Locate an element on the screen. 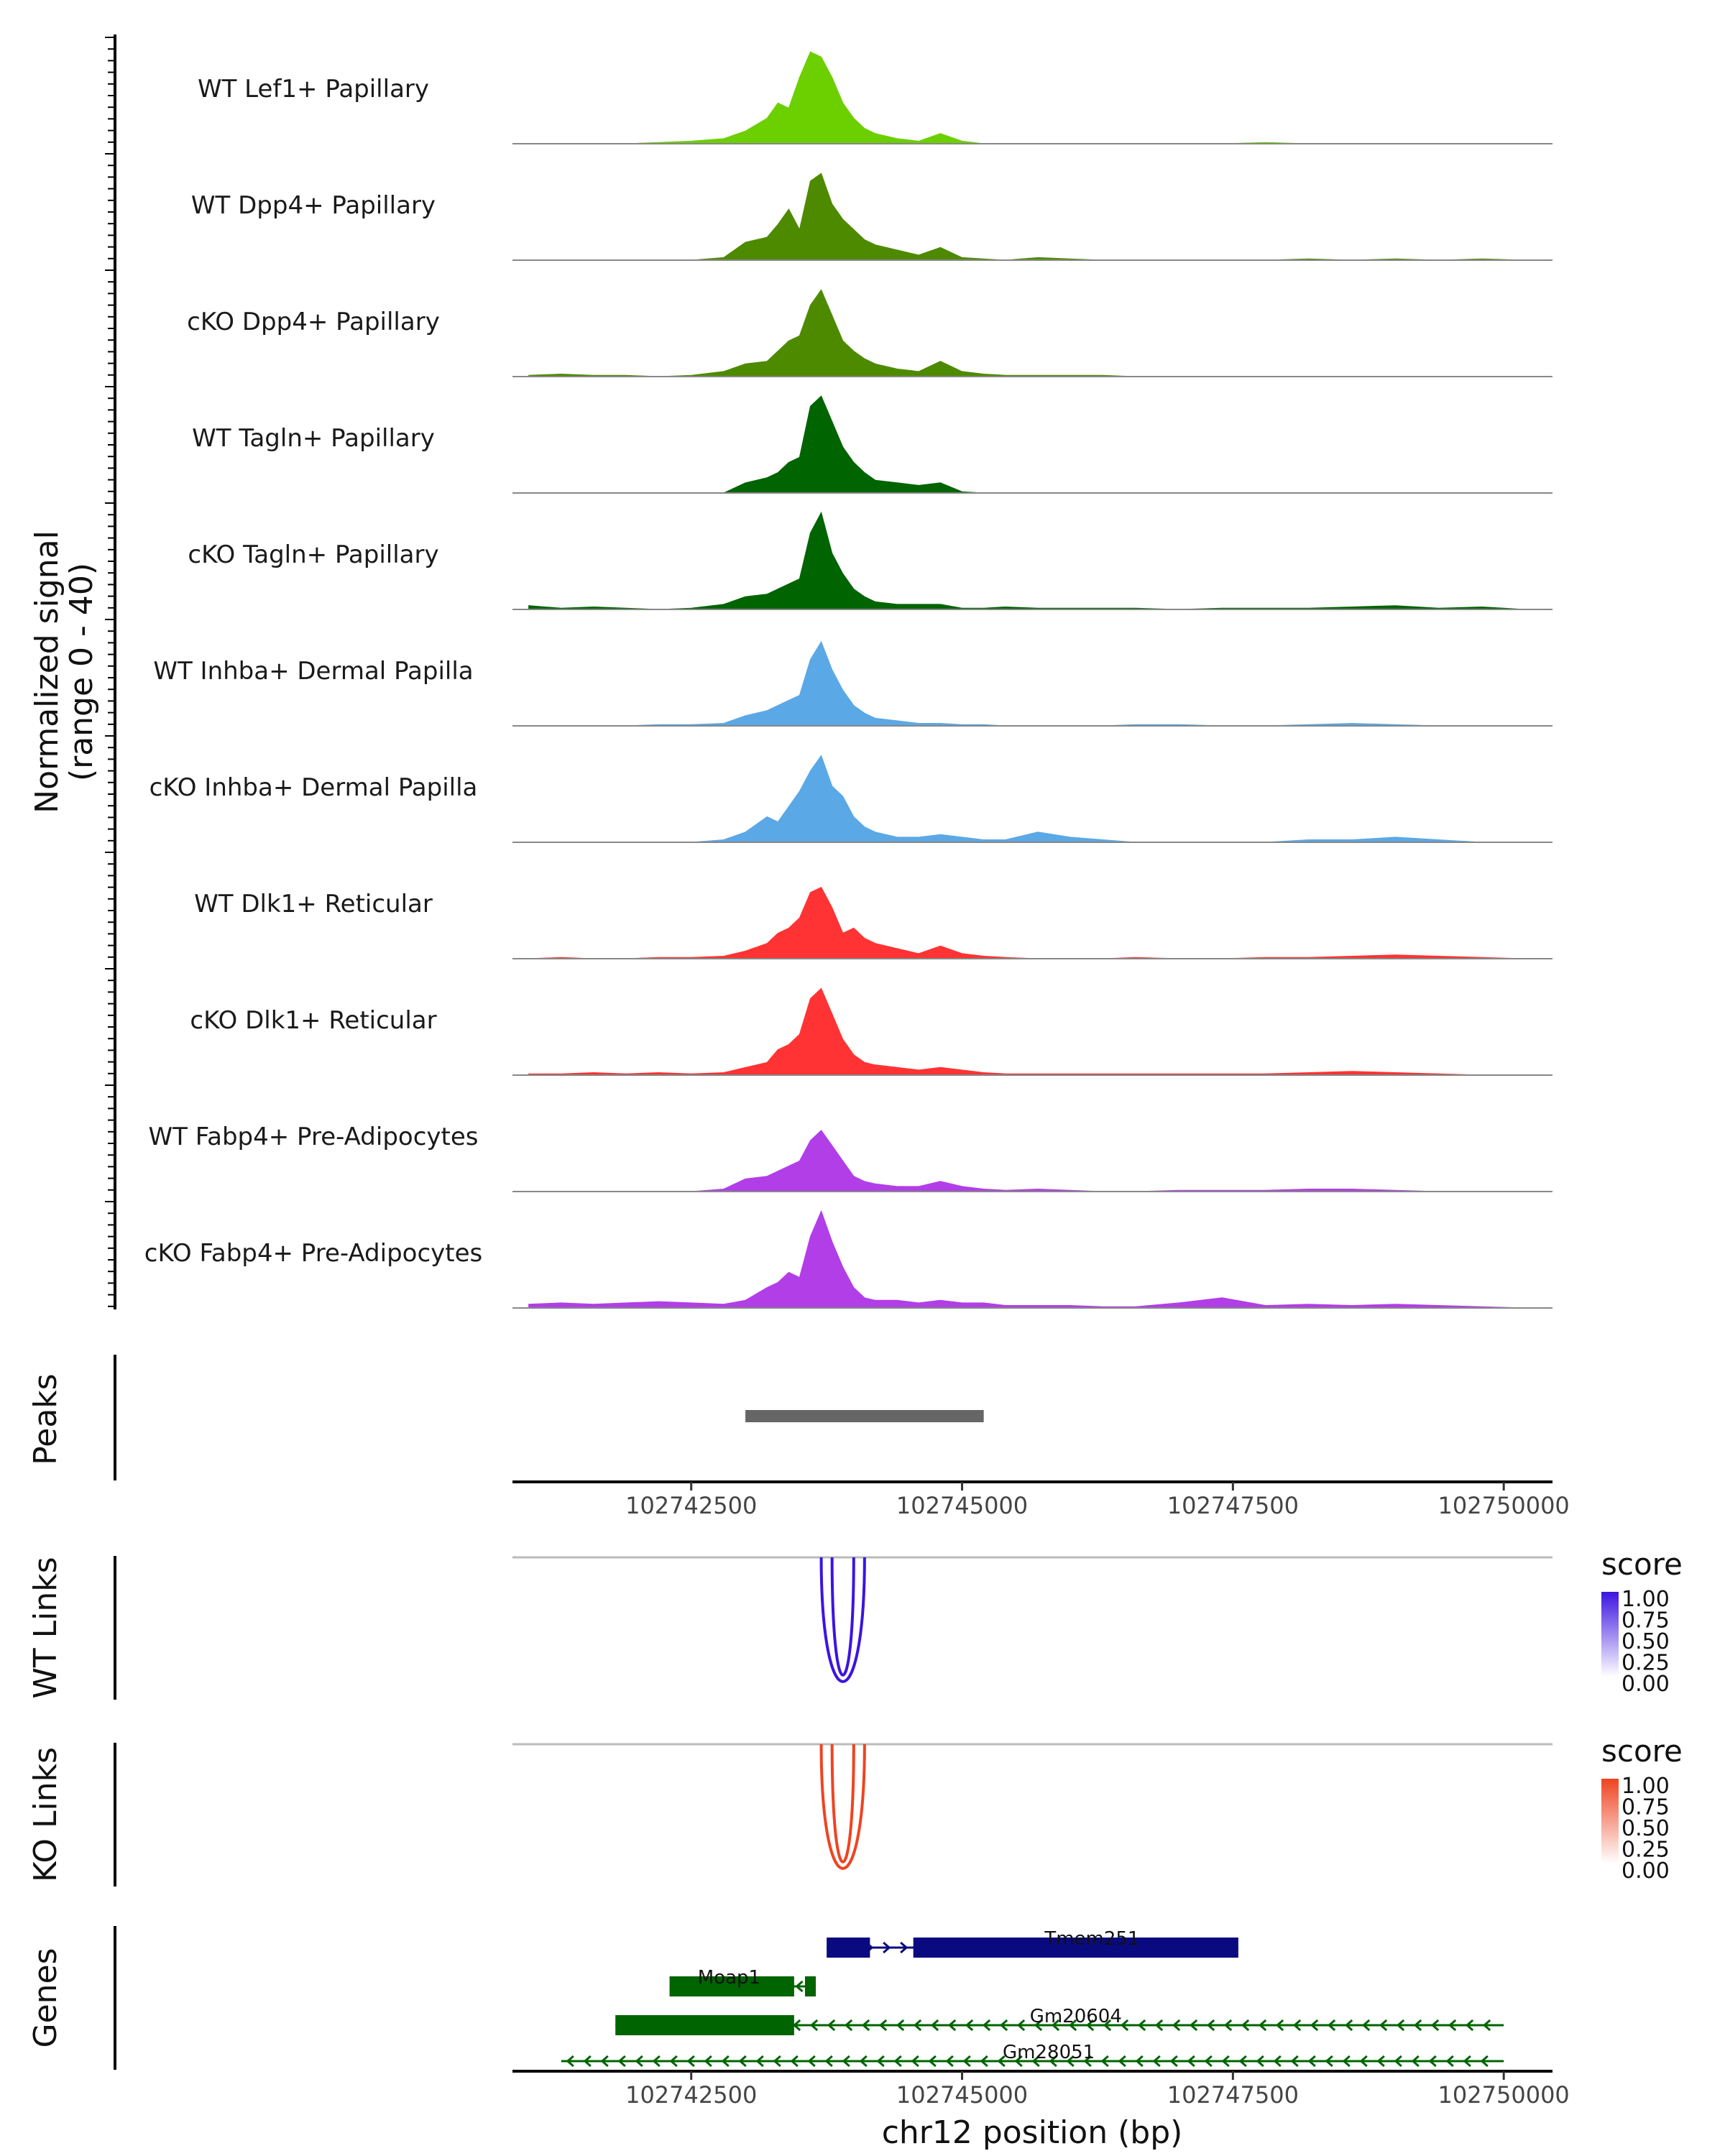  track-label: WT Dpp4+ Papillary is located at coordinates (313, 205).